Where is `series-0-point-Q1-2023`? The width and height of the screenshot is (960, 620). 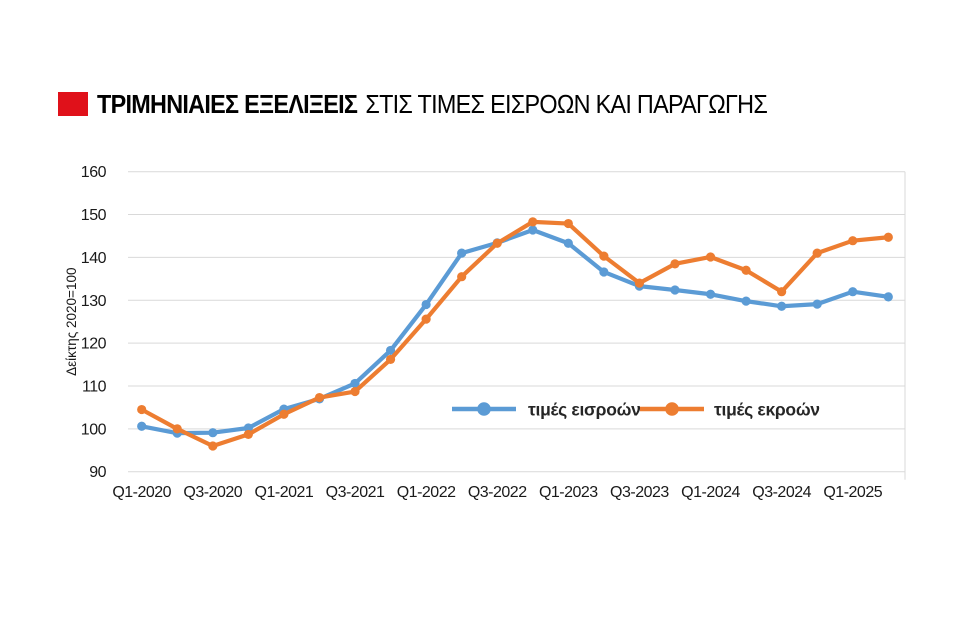
series-0-point-Q1-2023 is located at coordinates (568, 243).